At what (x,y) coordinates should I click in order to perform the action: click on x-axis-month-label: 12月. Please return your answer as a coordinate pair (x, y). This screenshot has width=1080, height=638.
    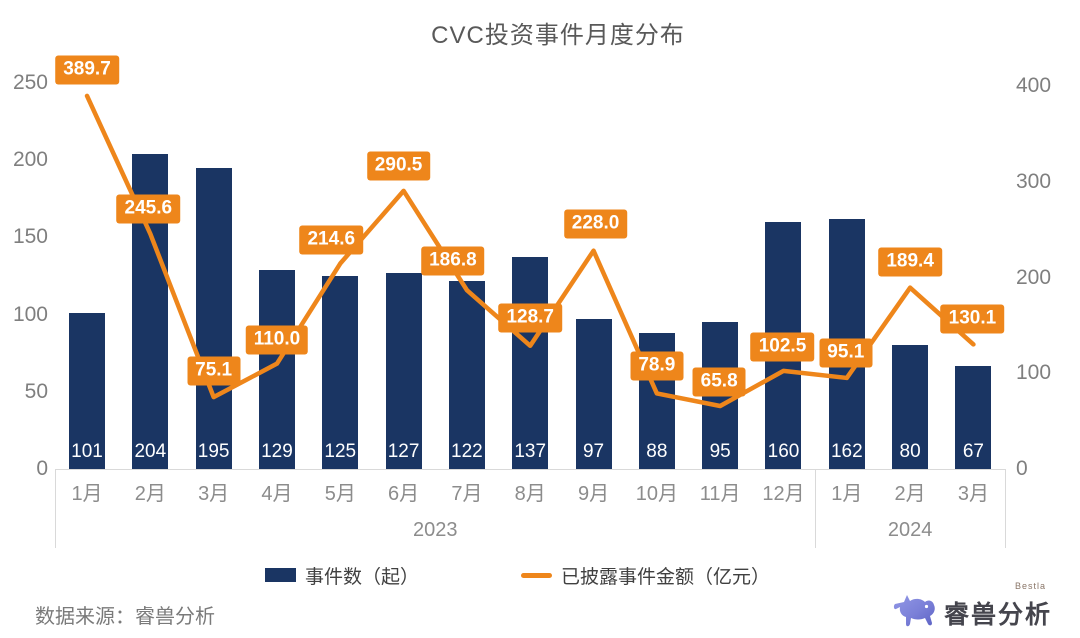
    Looking at the image, I should click on (783, 494).